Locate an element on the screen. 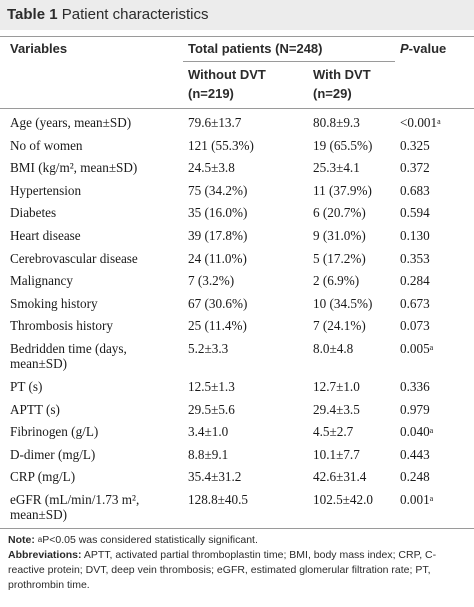  variable-cell: Diabetes is located at coordinates (33, 213).